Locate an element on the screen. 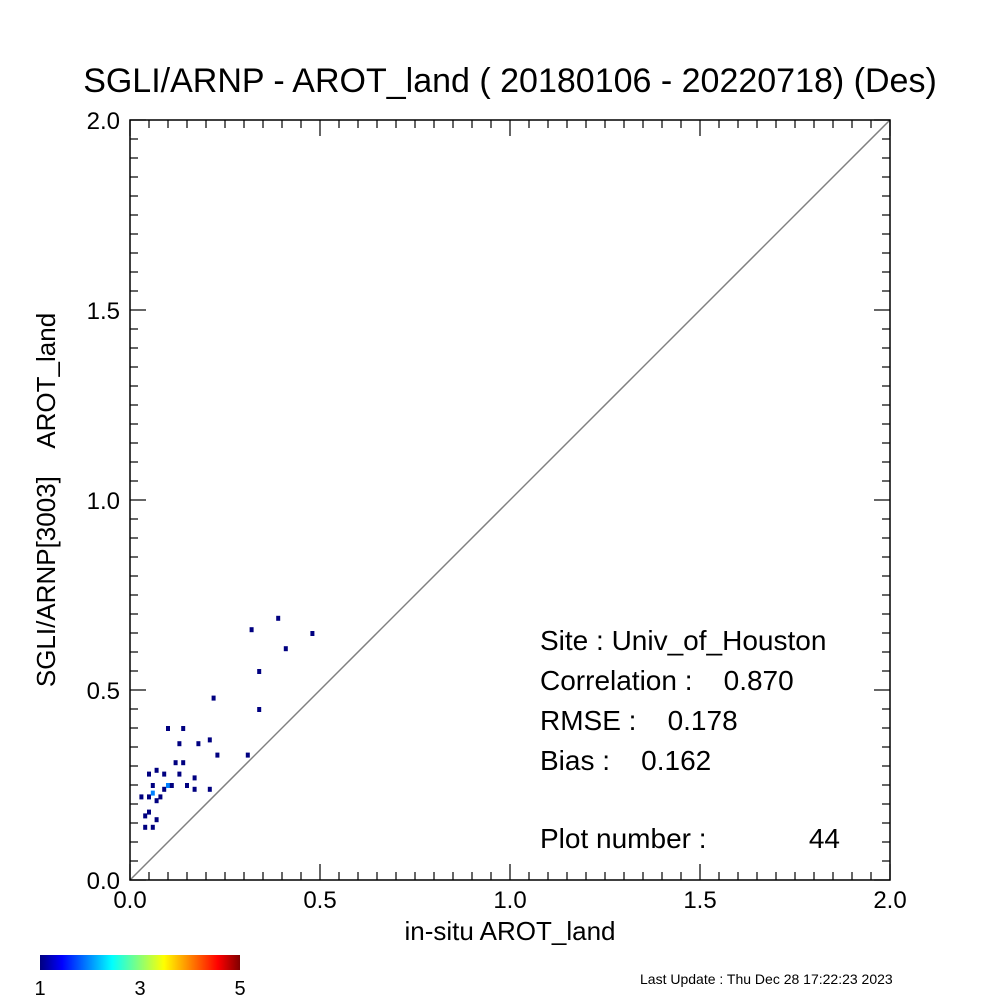  site-label: Site : Univ_of_Houston is located at coordinates (683, 640).